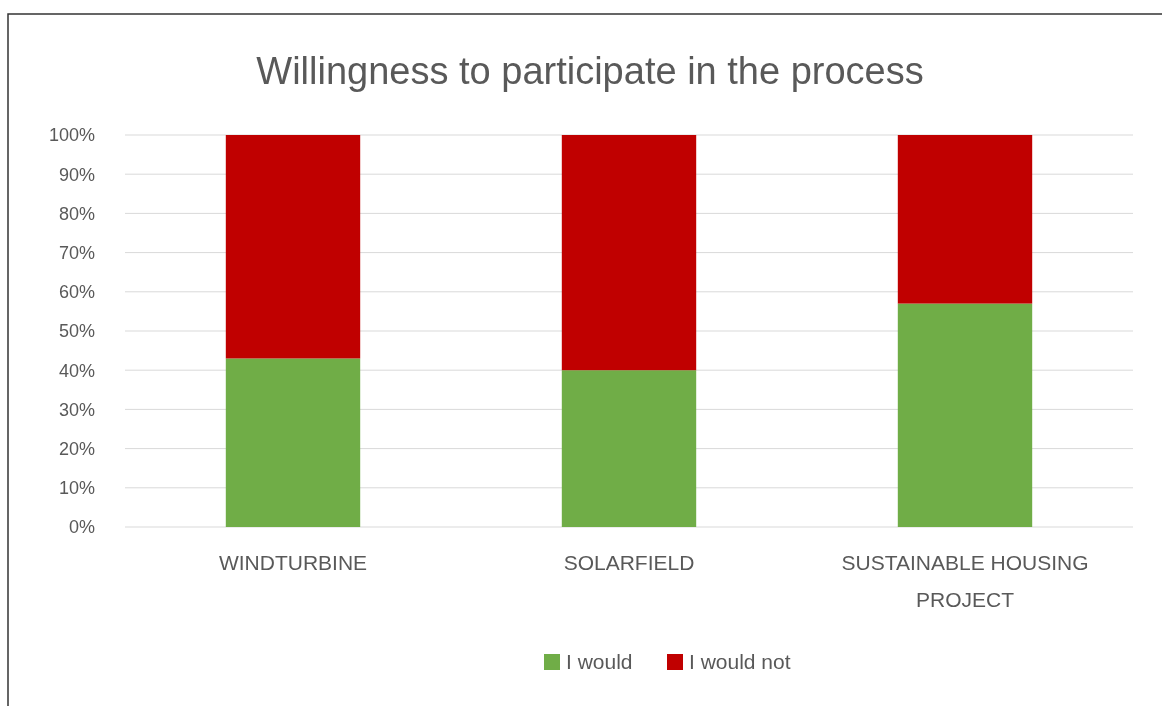 The image size is (1162, 706). Describe the element at coordinates (76, 331) in the screenshot. I see `y-tick-label: 50%` at that location.